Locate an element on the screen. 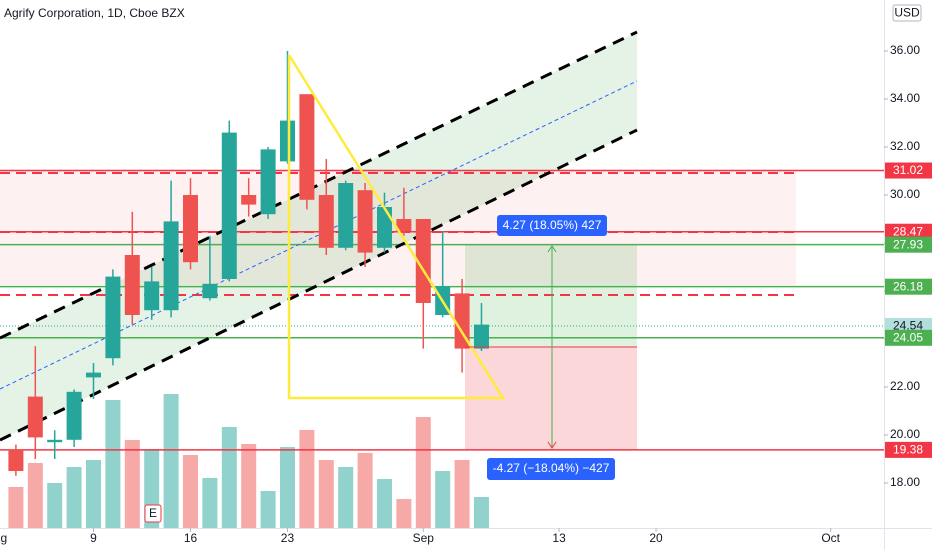  price-badge-label: 27.93 is located at coordinates (908, 244).